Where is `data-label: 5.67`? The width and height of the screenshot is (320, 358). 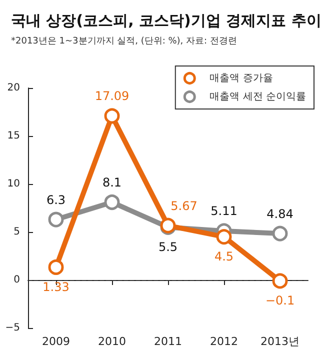 data-label: 5.67 is located at coordinates (184, 205).